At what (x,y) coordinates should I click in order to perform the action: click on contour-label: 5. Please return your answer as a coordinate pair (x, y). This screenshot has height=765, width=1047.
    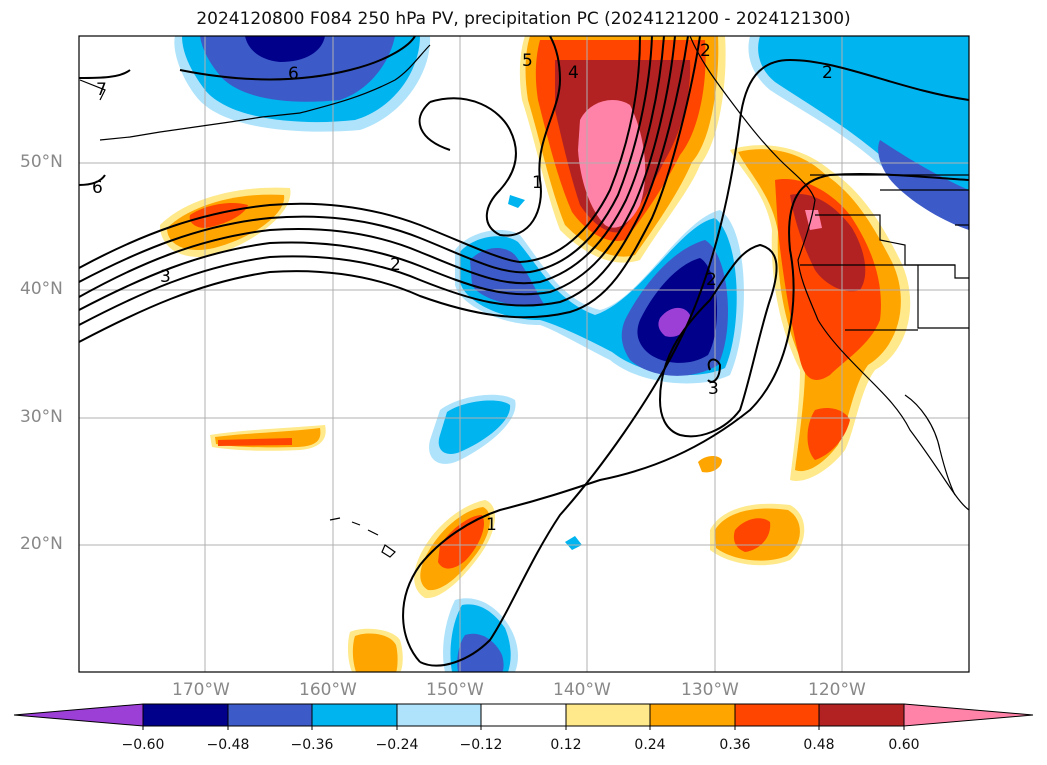
    Looking at the image, I should click on (527, 61).